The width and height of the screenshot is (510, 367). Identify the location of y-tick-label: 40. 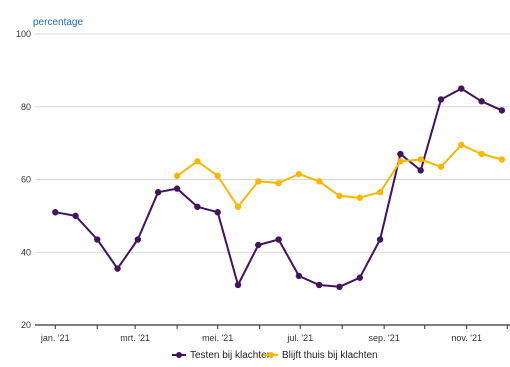
(26, 252).